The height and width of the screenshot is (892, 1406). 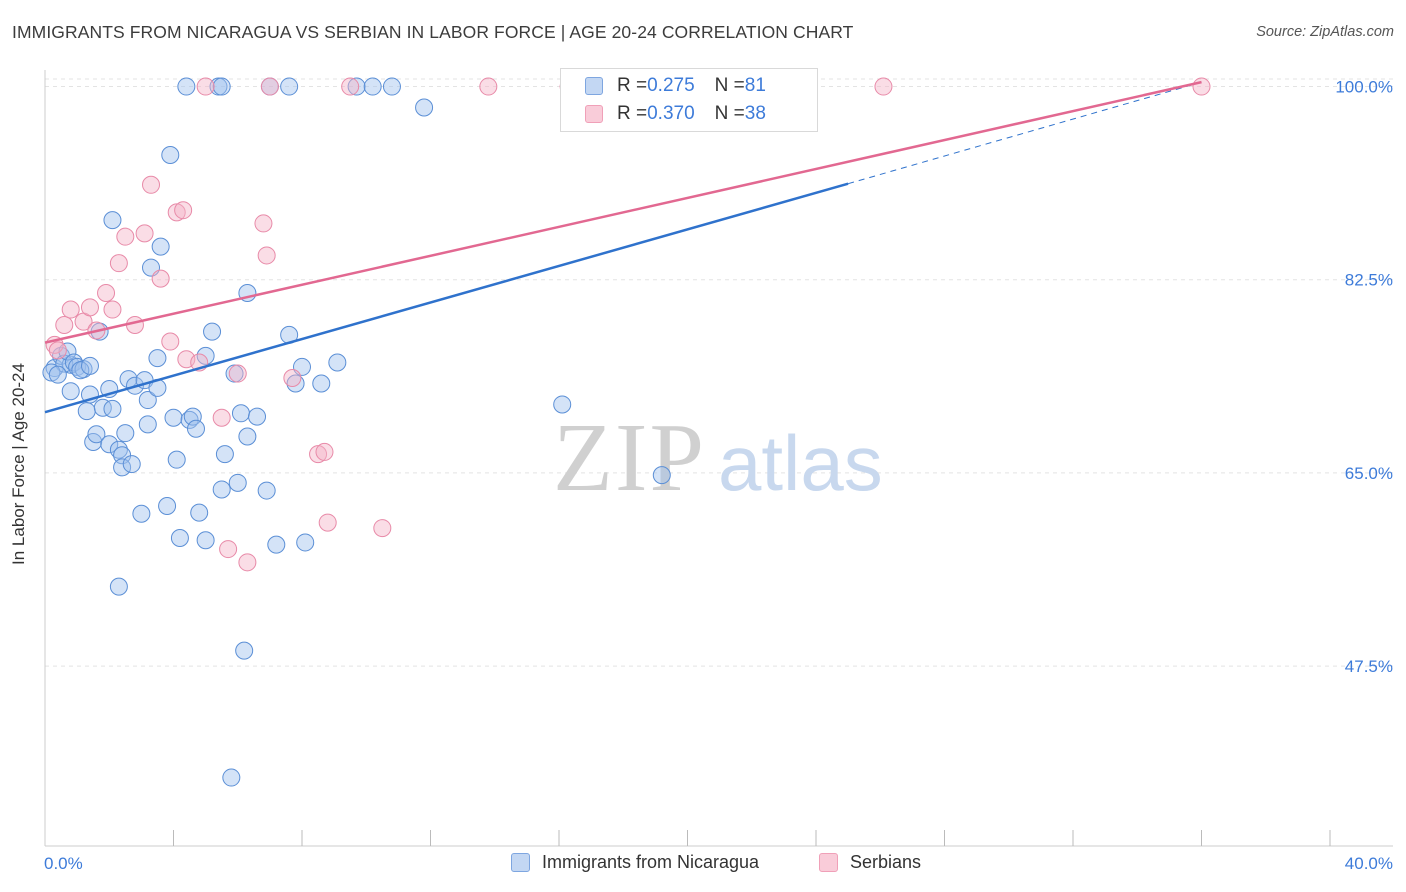 I want to click on bottom-legend-swatch-nicaragua, so click(x=520, y=862).